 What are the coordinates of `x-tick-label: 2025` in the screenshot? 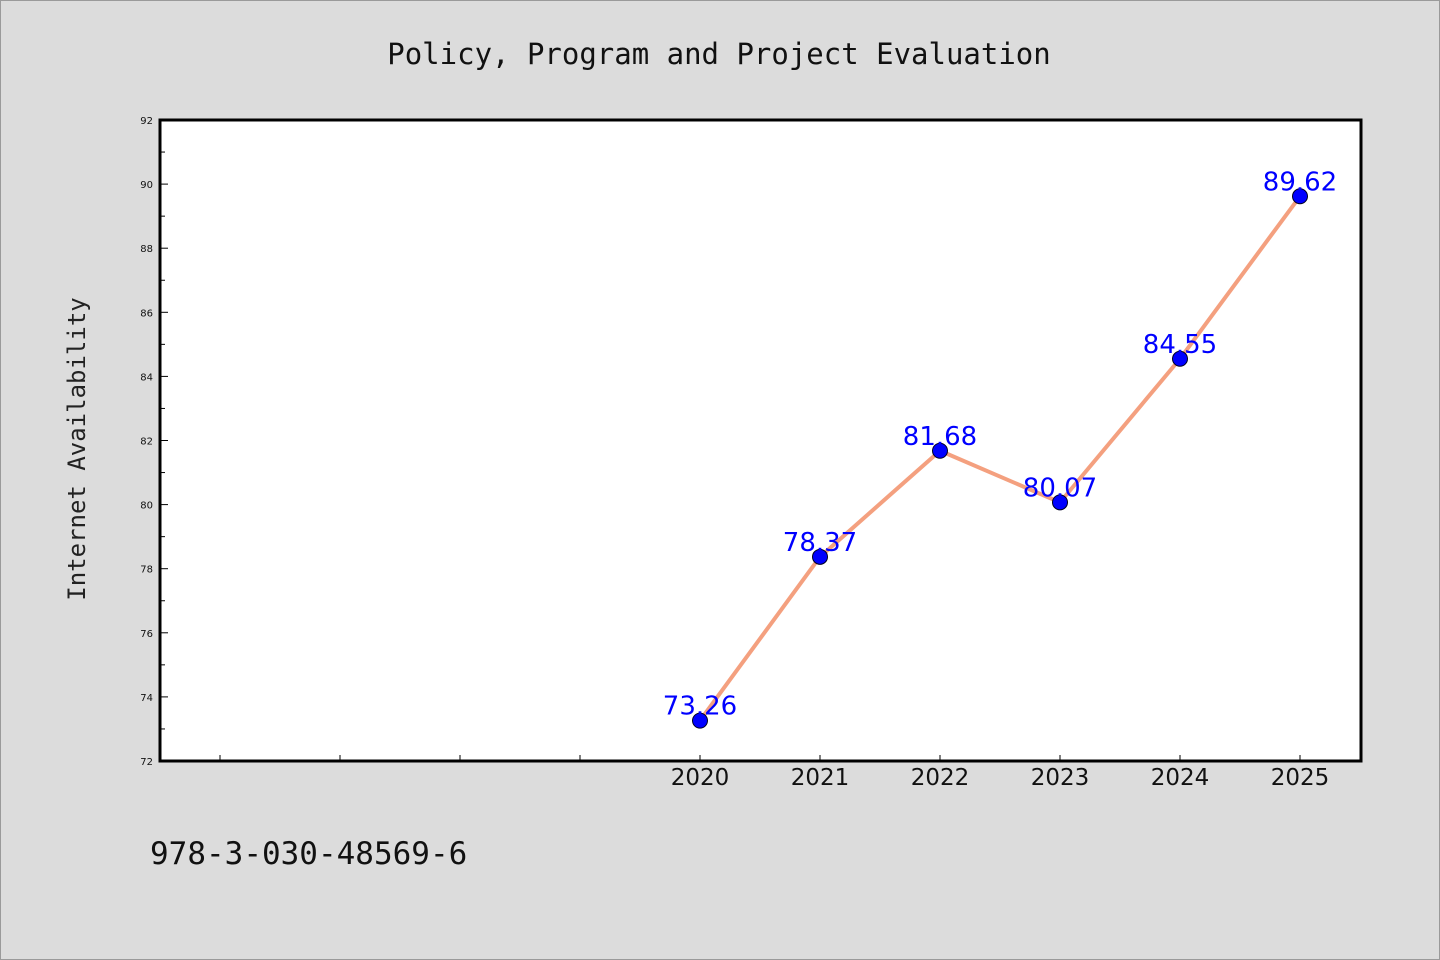 It's located at (1300, 778).